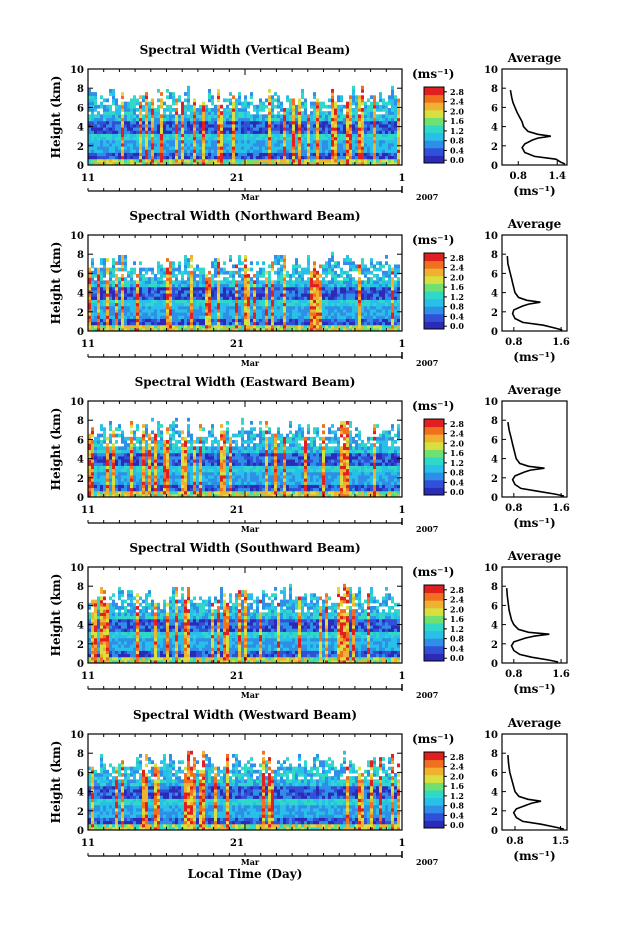 Image resolution: width=623 pixels, height=931 pixels. I want to click on y-tick-label: 6, so click(80, 108).